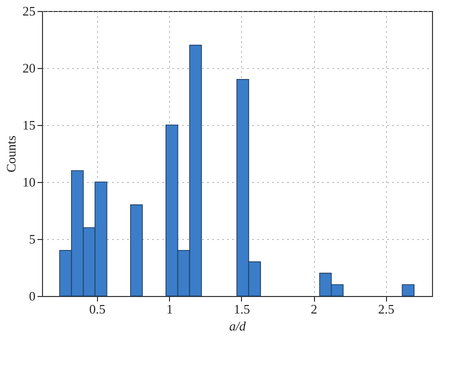 This screenshot has height=367, width=474. I want to click on x-tick-label: 2.5, so click(386, 309).